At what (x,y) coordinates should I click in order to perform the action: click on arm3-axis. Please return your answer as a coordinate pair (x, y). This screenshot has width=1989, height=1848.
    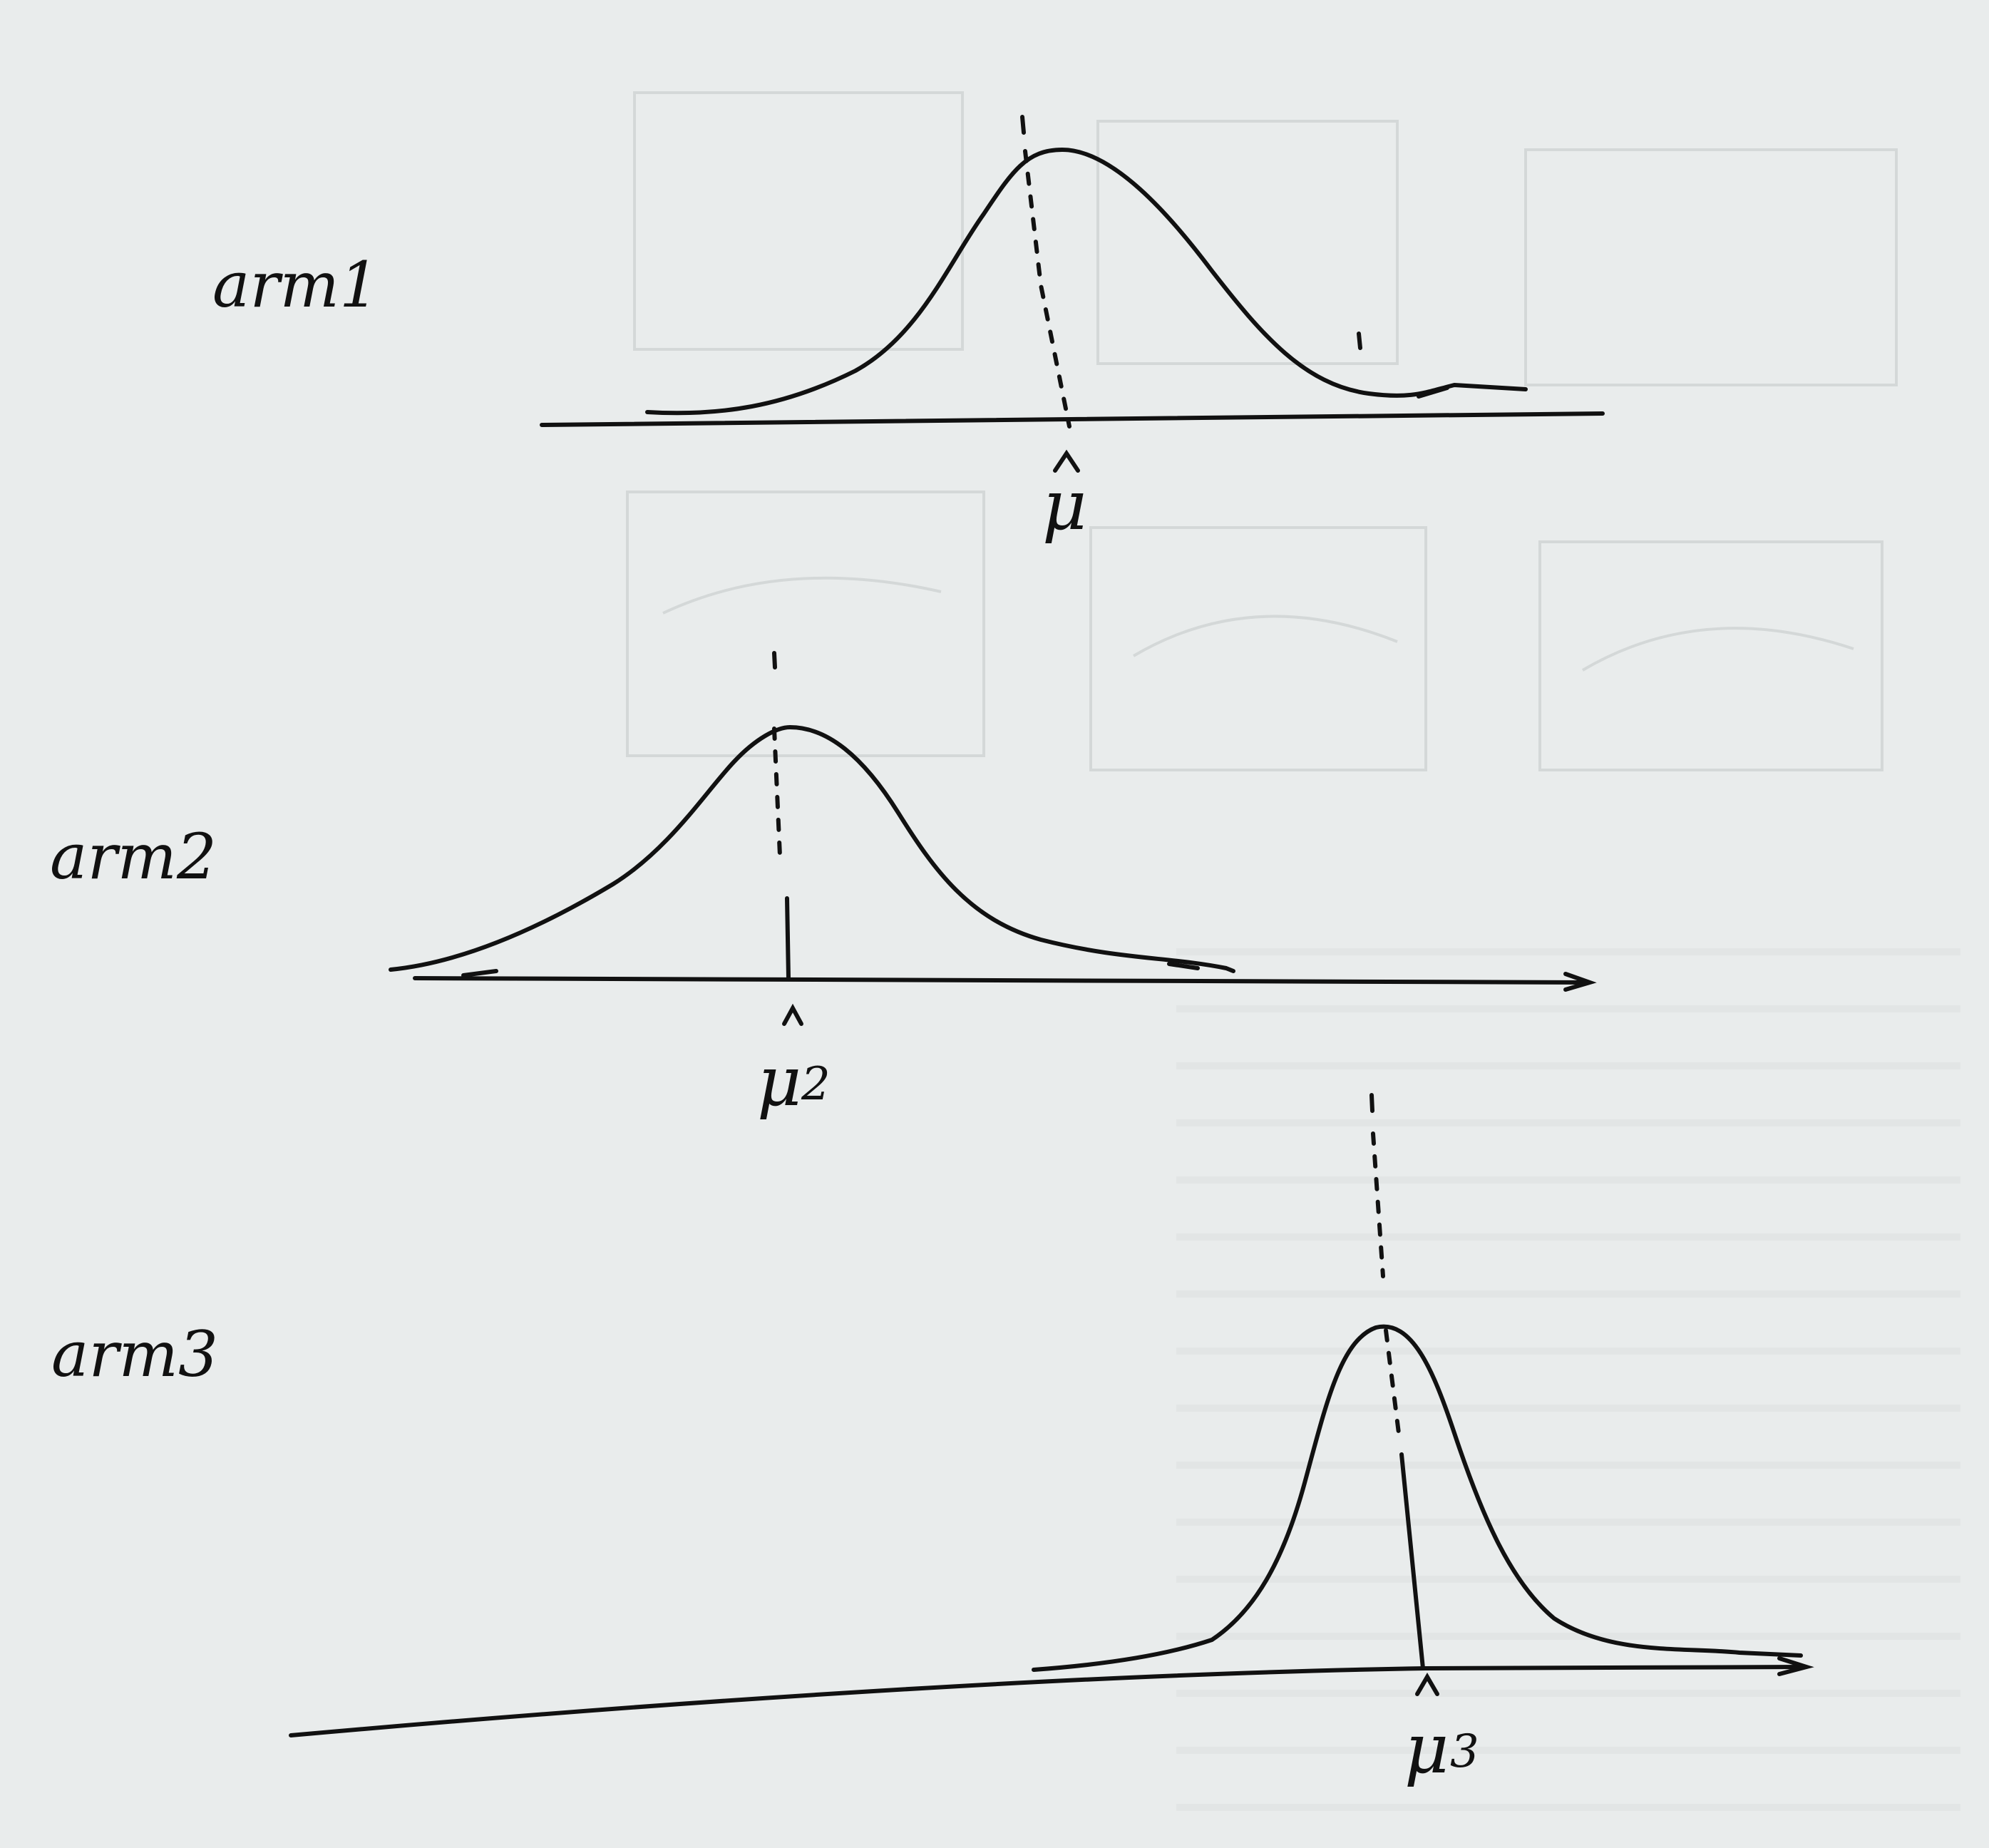
    Looking at the image, I should click on (1047, 1701).